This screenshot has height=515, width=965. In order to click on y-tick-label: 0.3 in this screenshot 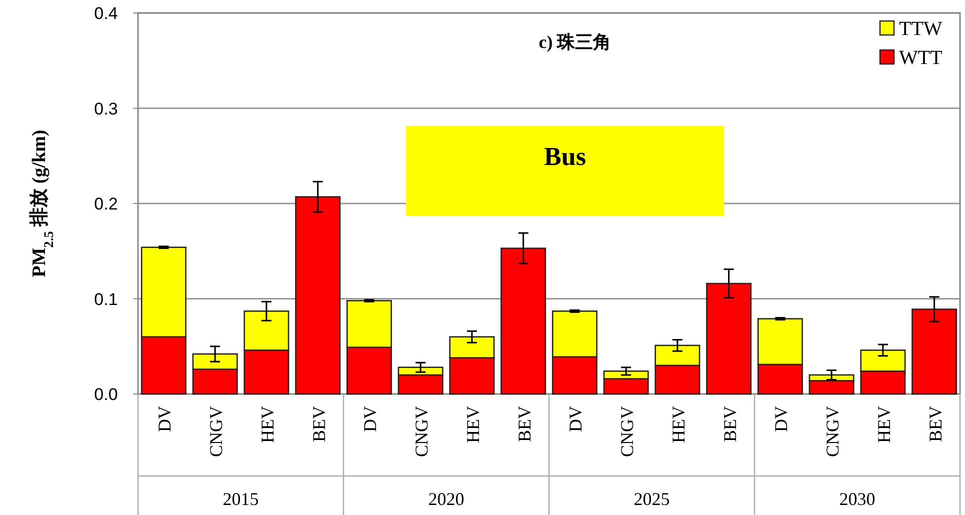, I will do `click(106, 108)`.